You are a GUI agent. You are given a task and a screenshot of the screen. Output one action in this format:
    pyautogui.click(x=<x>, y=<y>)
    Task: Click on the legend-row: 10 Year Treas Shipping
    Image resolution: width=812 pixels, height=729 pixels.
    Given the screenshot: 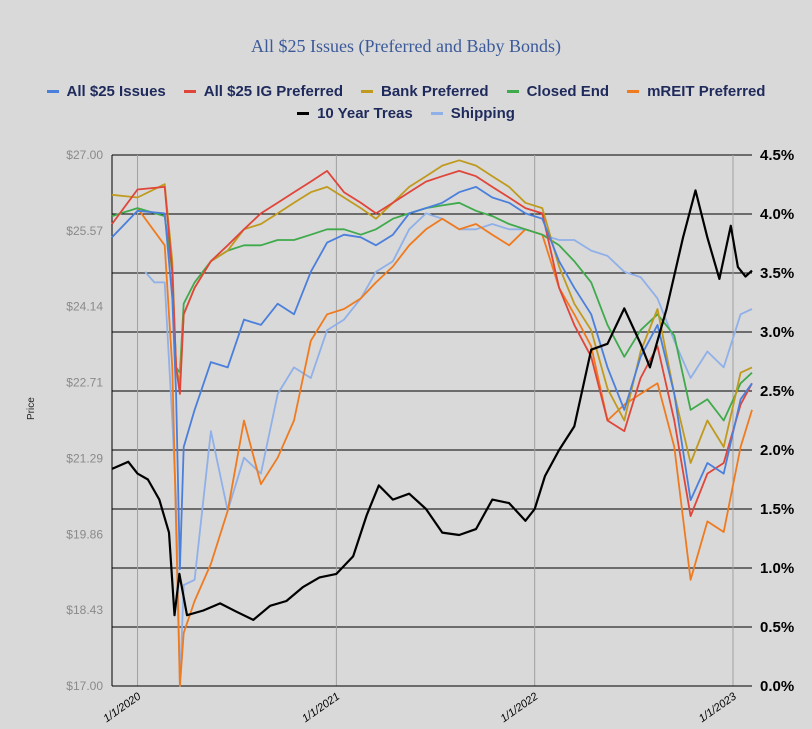 What is the action you would take?
    pyautogui.click(x=406, y=113)
    